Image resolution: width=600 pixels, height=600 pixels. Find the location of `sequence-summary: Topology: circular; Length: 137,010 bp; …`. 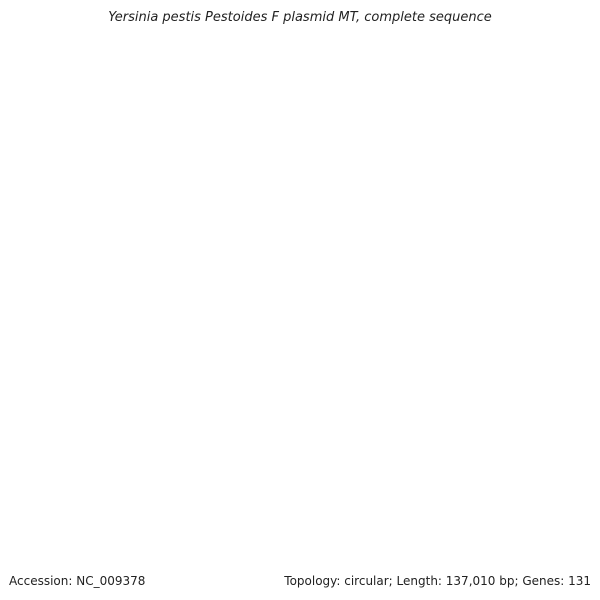

sequence-summary: Topology: circular; Length: 137,010 bp; … is located at coordinates (437, 581).